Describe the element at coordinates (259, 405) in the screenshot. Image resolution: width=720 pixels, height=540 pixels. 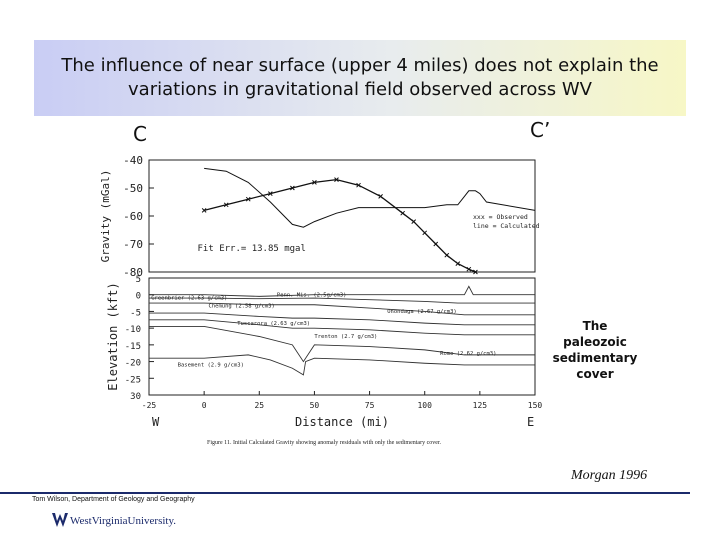
I see `x-tick-label: 25` at that location.